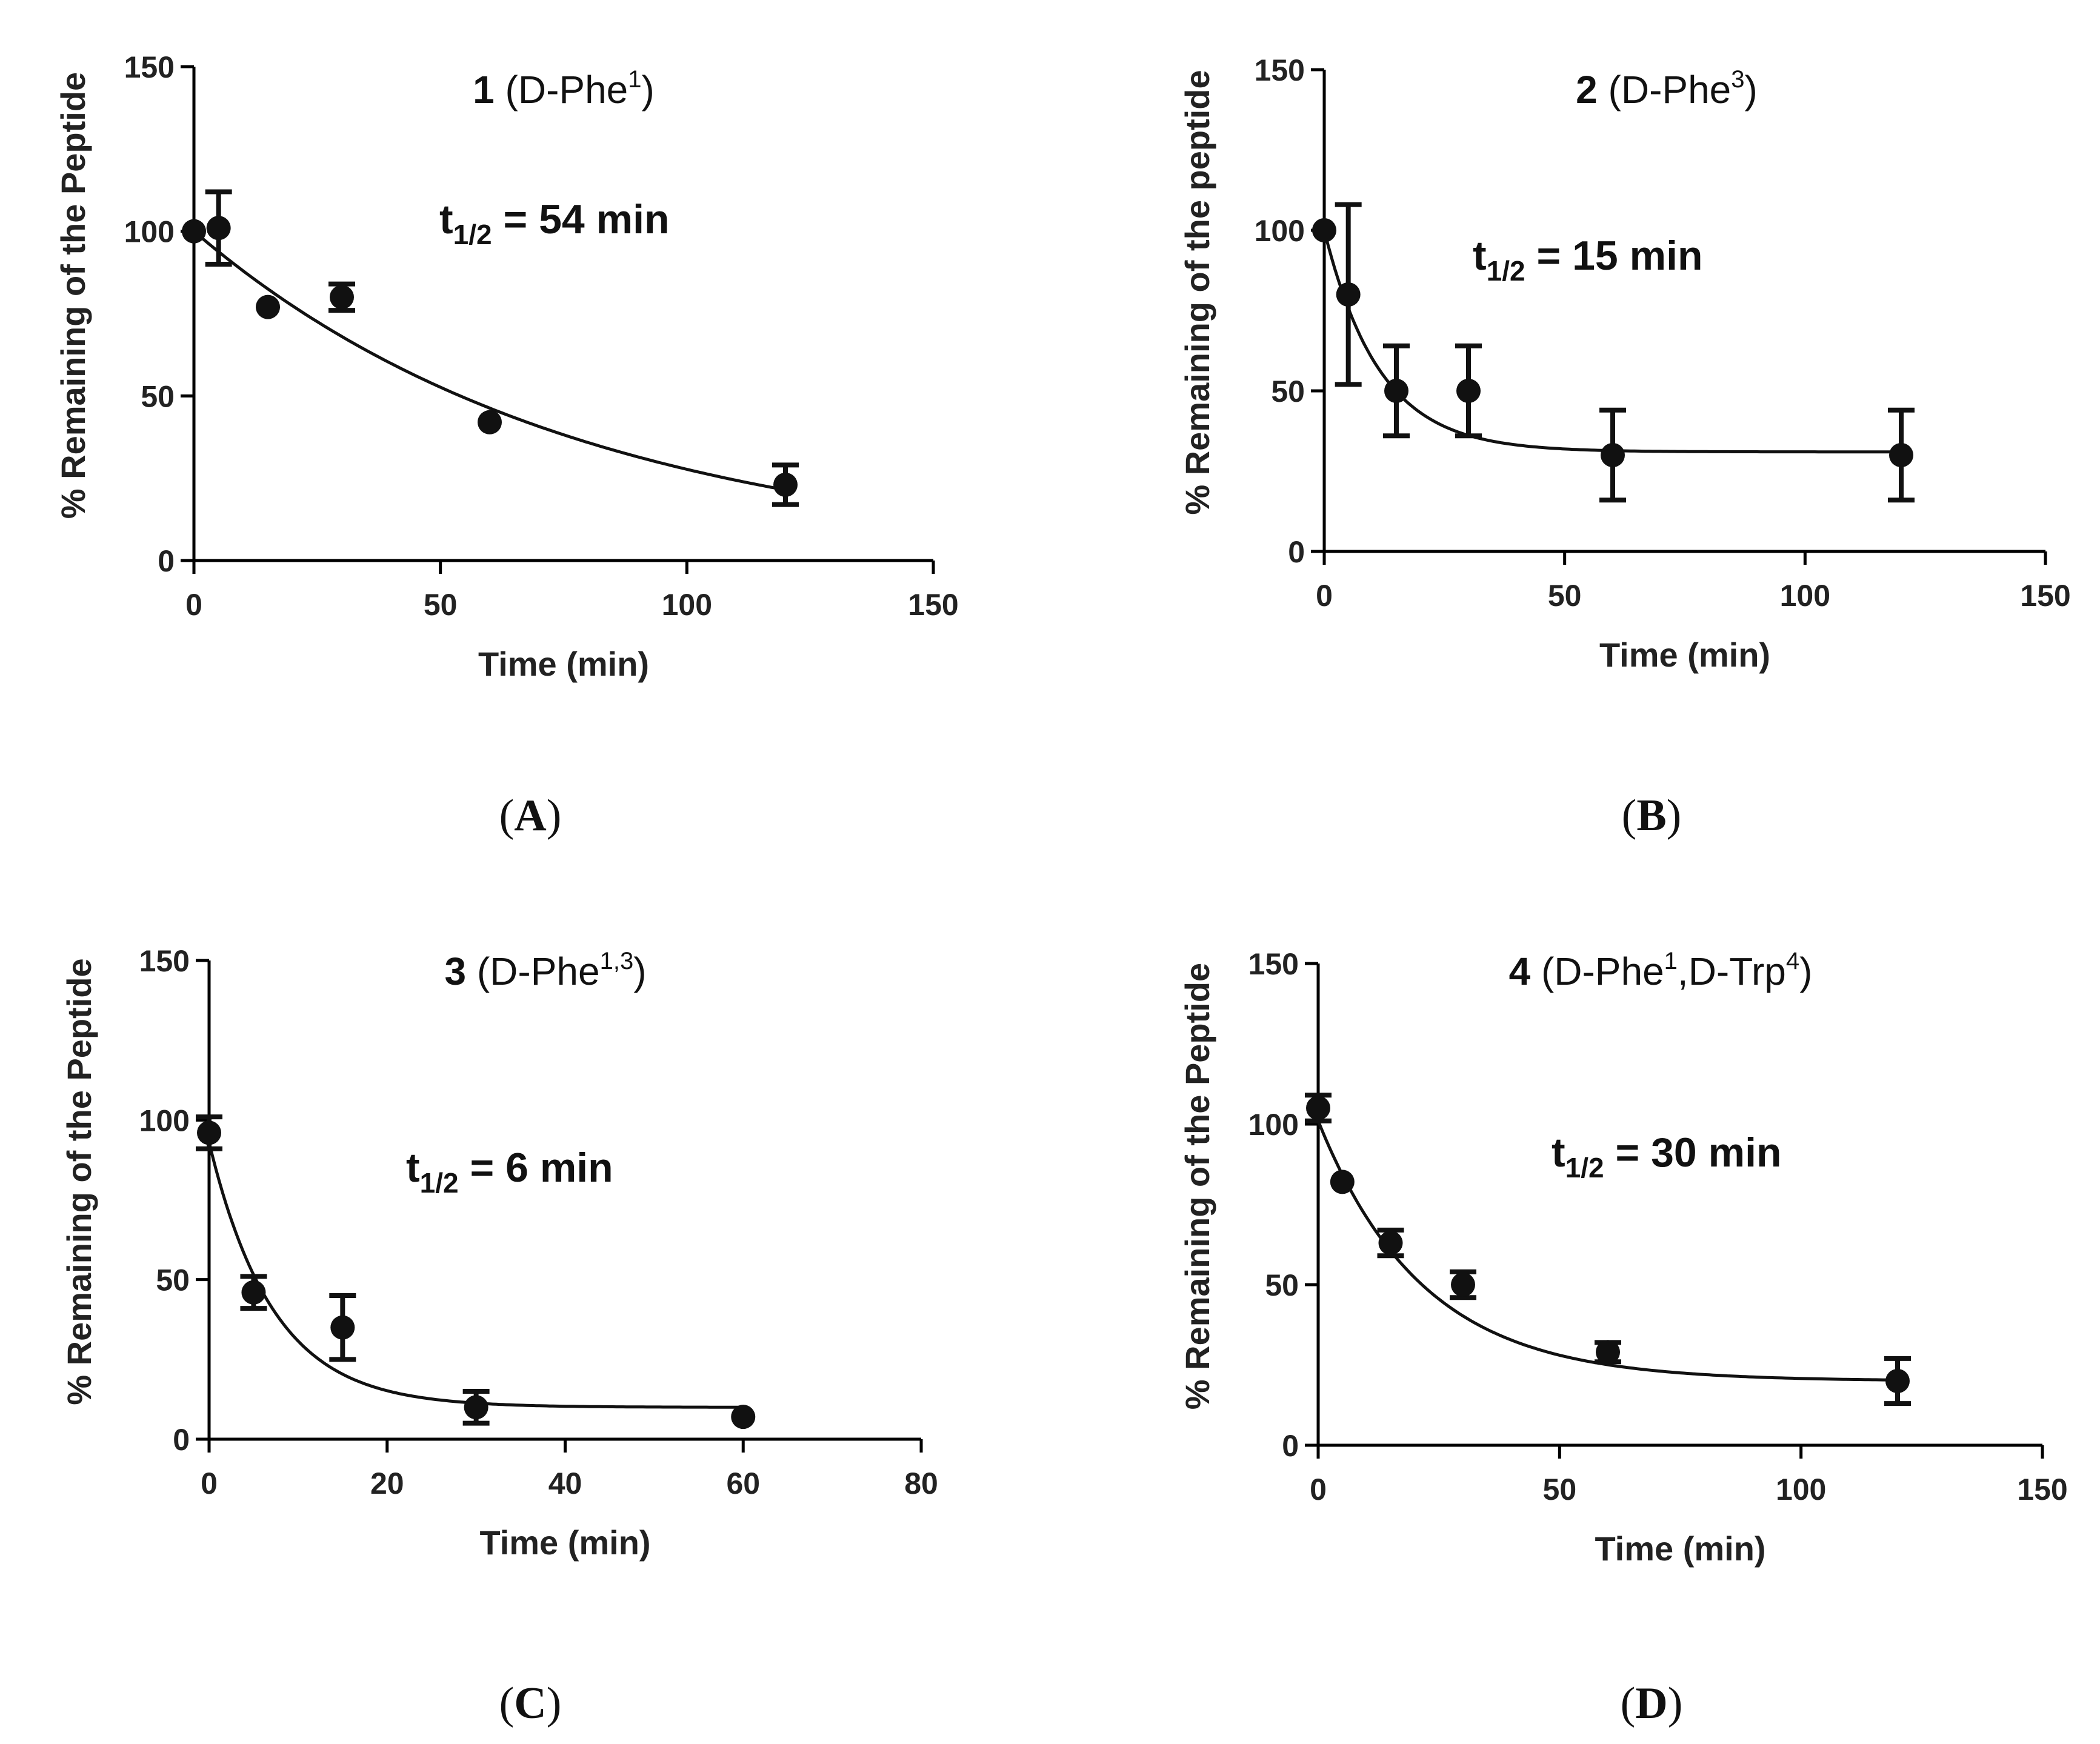 This screenshot has height=1744, width=2100. I want to click on half-life-label: t1/2 = 15 min, so click(1588, 260).